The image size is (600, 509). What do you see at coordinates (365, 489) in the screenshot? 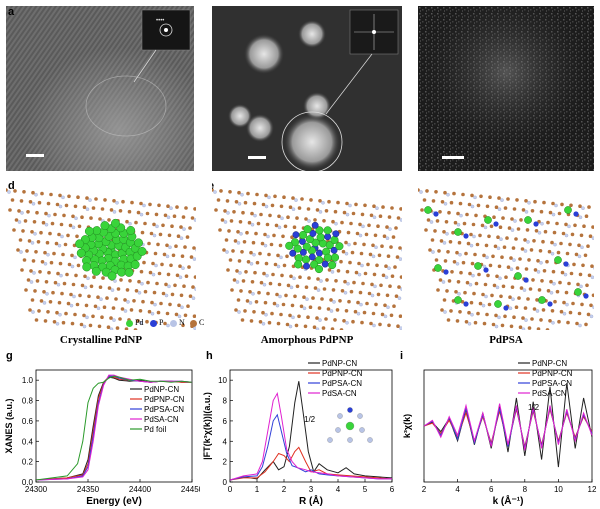
I see `x-tick-label: 5` at bounding box center [365, 489].